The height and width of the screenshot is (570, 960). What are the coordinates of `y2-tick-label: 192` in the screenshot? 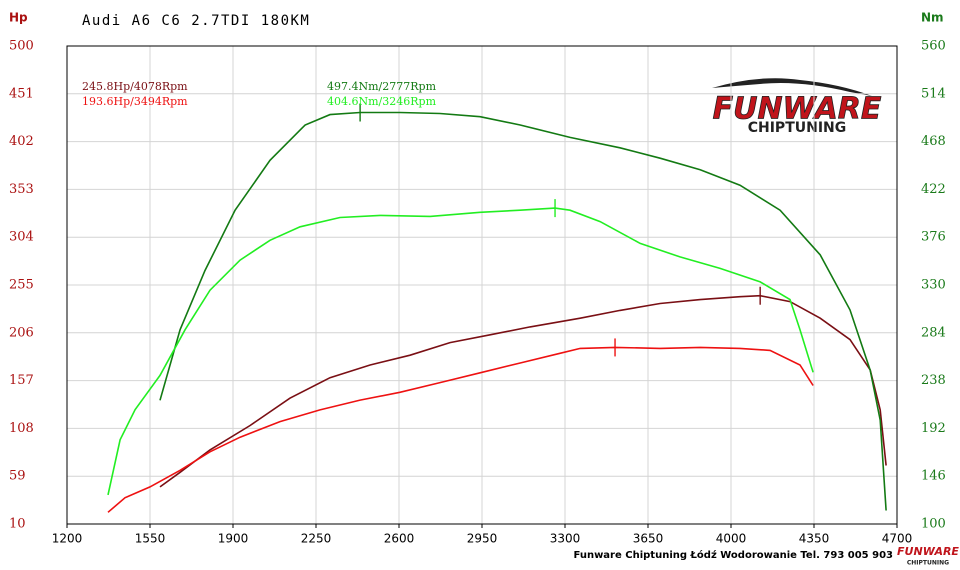 It's located at (933, 428).